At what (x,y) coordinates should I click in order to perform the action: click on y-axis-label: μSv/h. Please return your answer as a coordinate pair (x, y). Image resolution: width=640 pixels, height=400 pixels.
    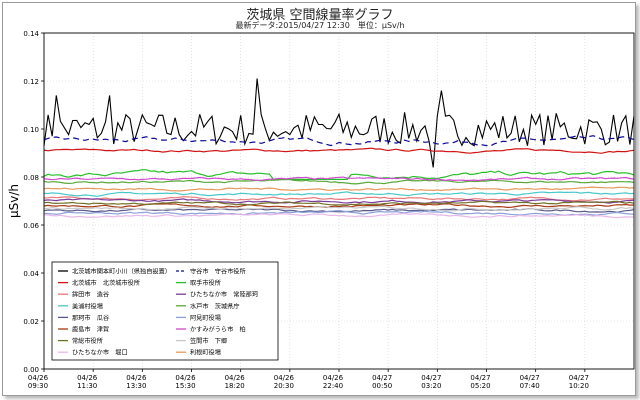
    Looking at the image, I should click on (14, 201).